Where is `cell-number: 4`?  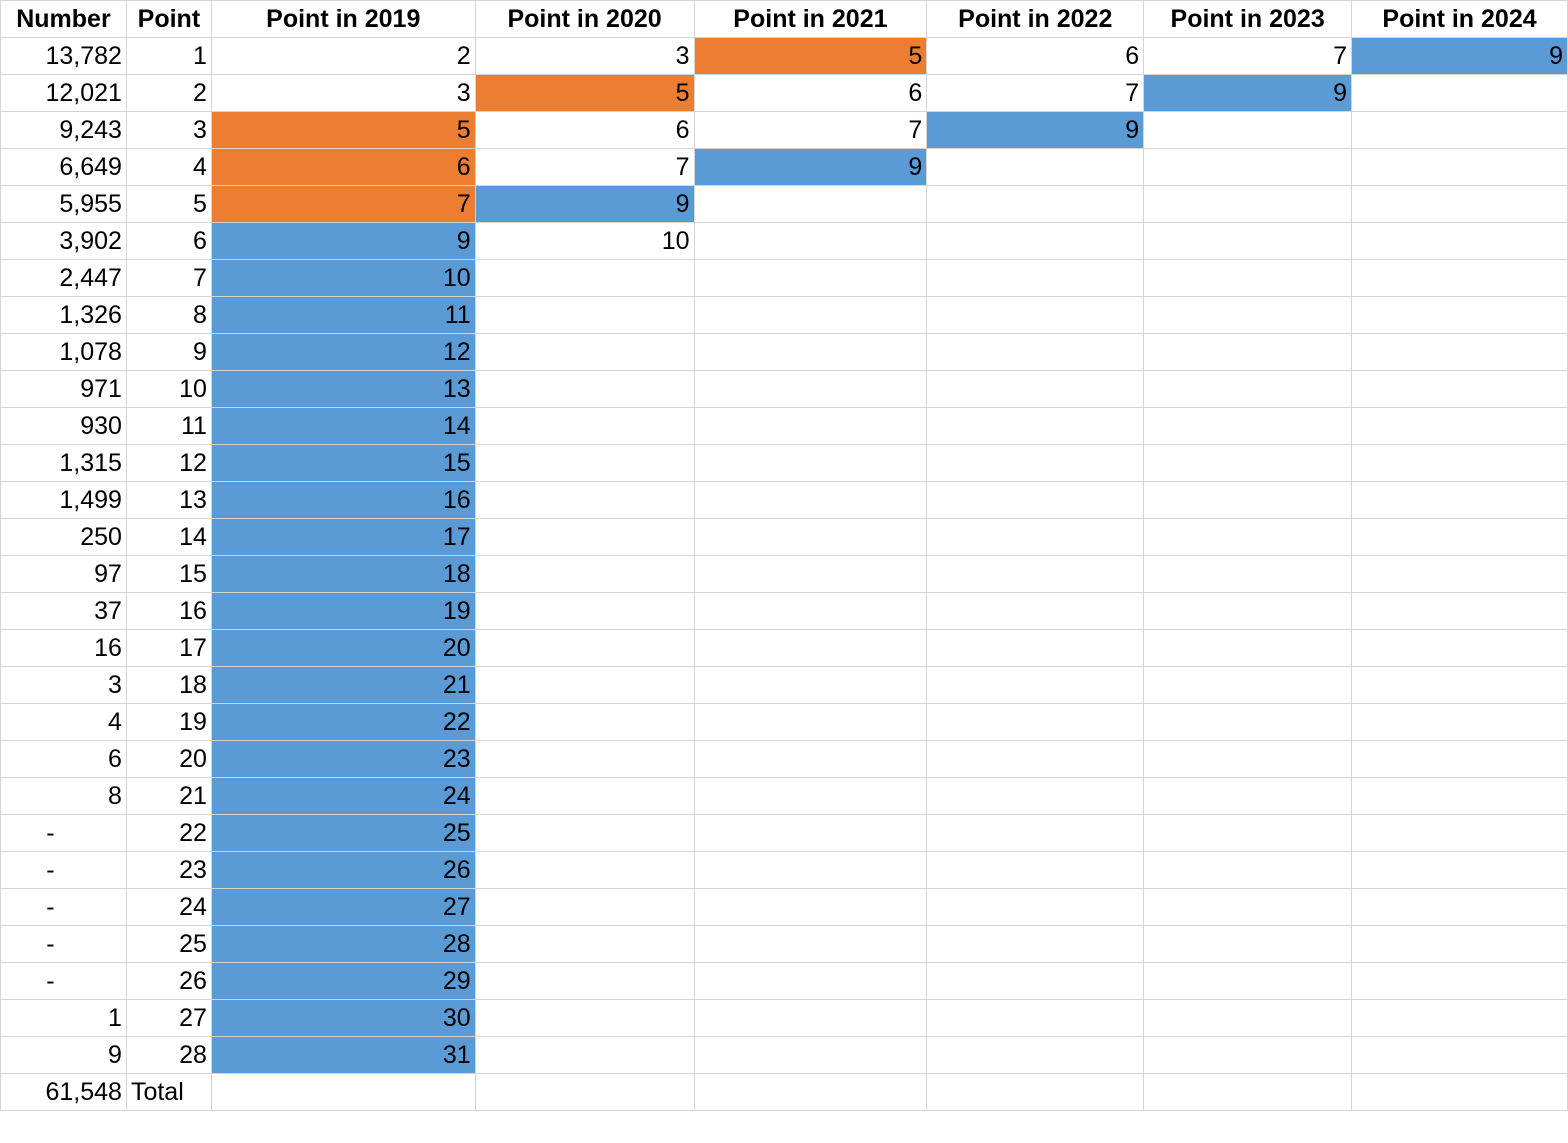
cell-number: 4 is located at coordinates (63, 722).